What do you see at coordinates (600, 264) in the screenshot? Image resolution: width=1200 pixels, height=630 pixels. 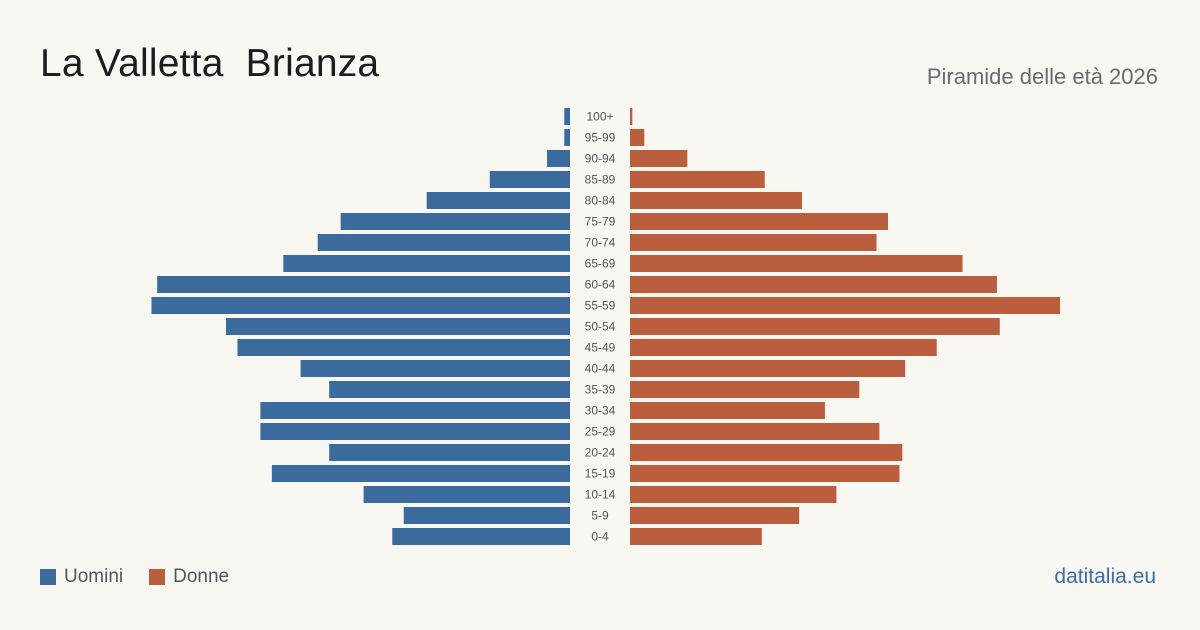 I see `age-label-65-69: 65-69` at bounding box center [600, 264].